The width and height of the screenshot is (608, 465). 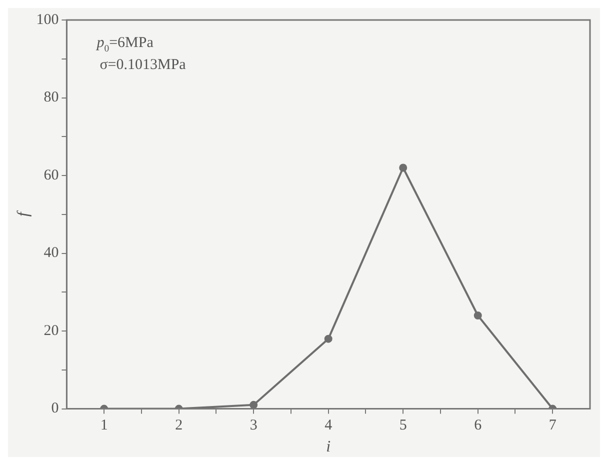 I want to click on annotation: σ=0.1013MPa, so click(x=143, y=65).